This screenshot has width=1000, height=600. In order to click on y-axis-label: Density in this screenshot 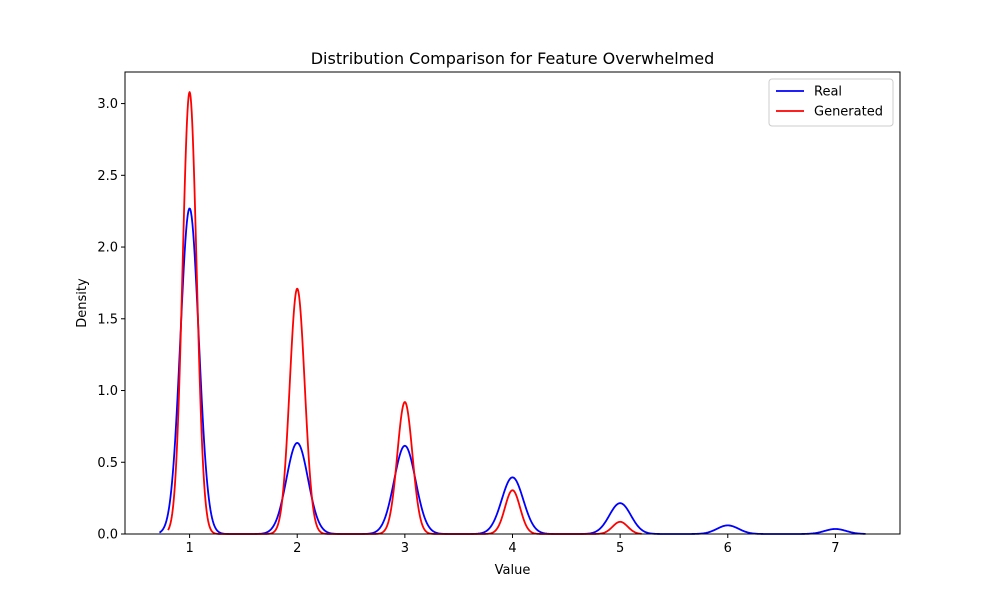, I will do `click(82, 303)`.